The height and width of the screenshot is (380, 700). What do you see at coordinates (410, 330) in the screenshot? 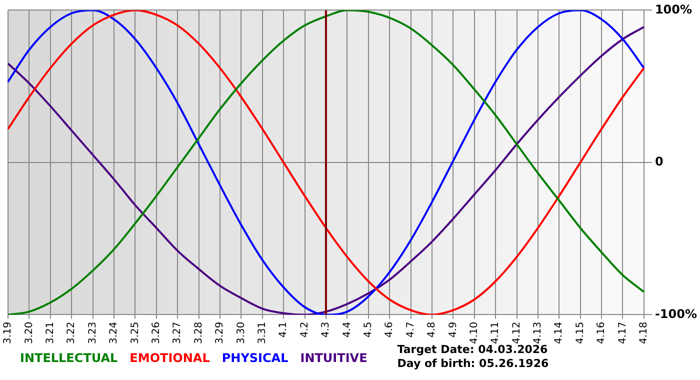
I see `x-tick-label: 4.7` at bounding box center [410, 330].